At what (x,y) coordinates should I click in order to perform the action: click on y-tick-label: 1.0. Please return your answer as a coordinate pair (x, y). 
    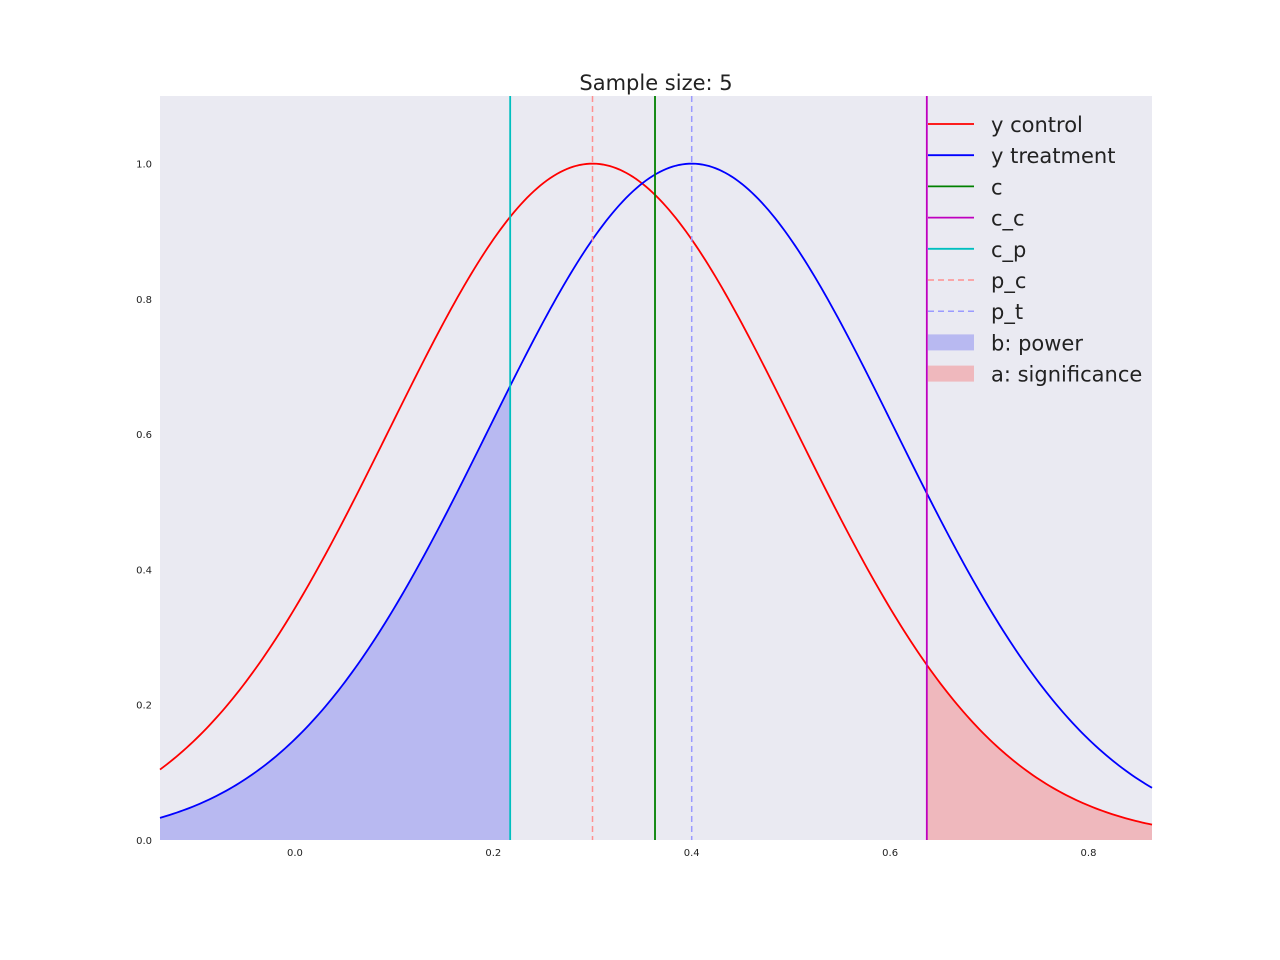
    Looking at the image, I should click on (144, 165).